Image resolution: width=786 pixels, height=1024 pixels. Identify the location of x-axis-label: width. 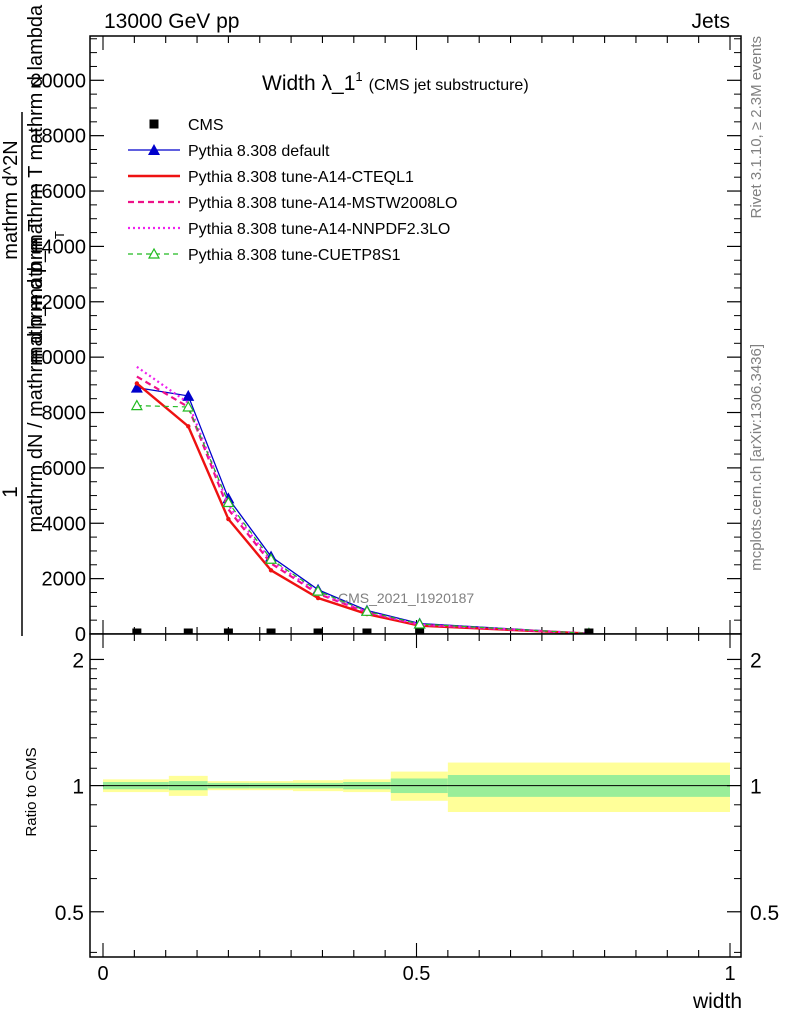
(717, 1001).